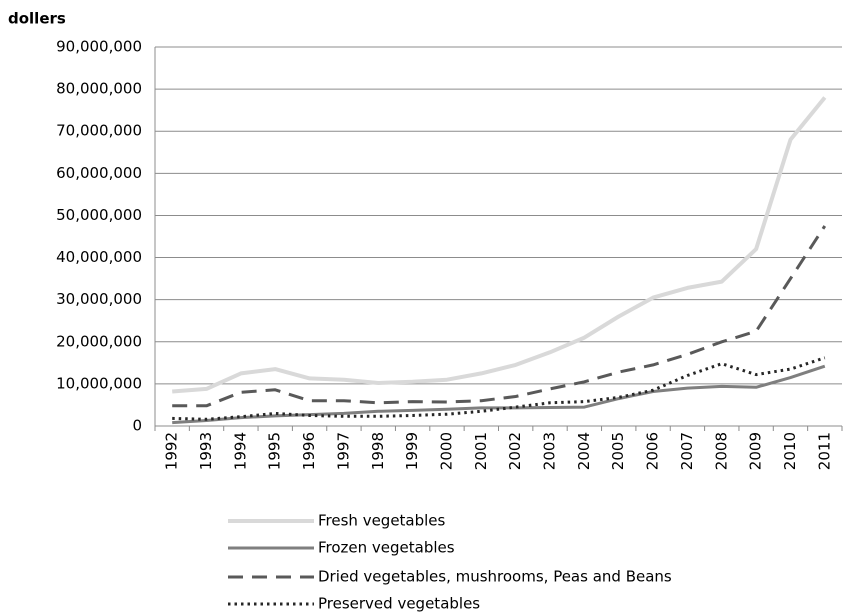 The image size is (844, 614). I want to click on x-tick-label: 1992, so click(172, 451).